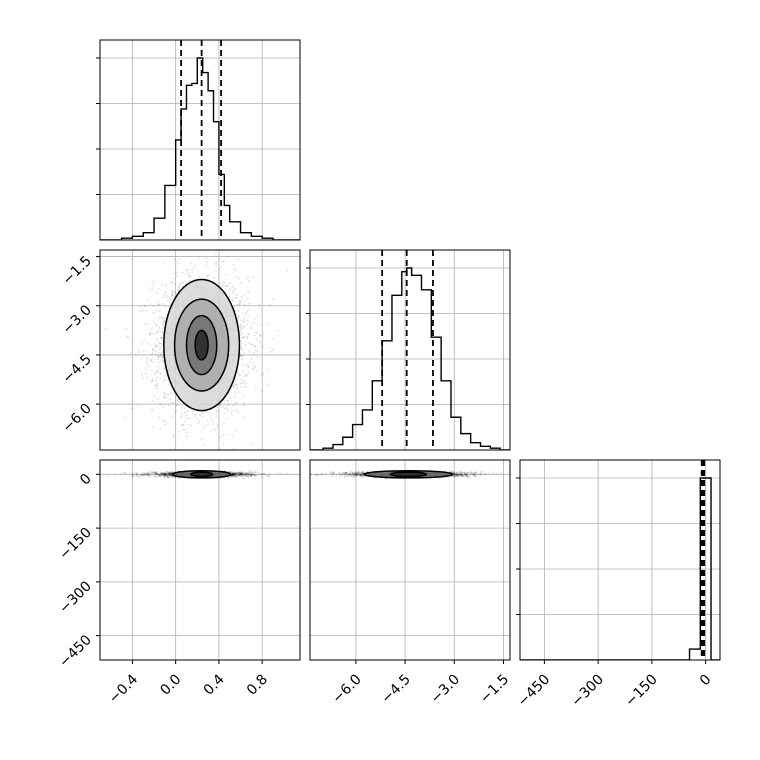  What do you see at coordinates (410, 350) in the screenshot?
I see `grid` at bounding box center [410, 350].